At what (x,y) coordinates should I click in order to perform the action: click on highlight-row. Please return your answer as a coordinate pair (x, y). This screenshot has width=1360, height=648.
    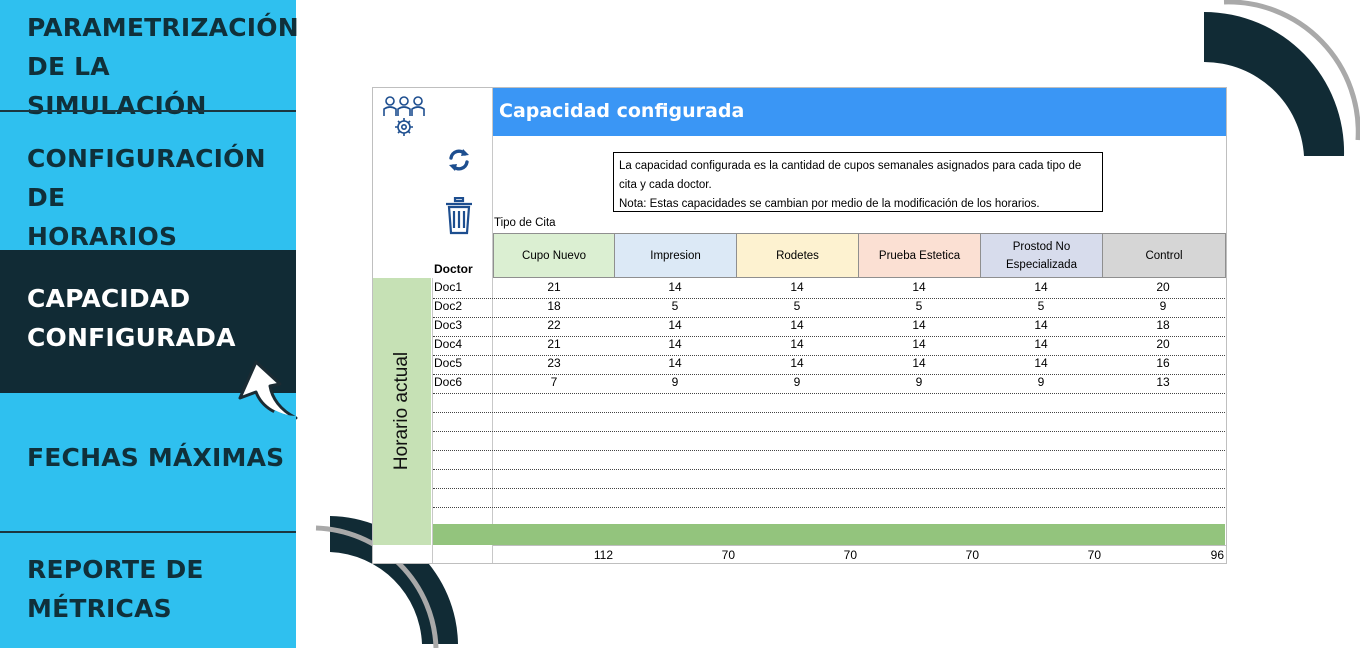
    Looking at the image, I should click on (829, 534).